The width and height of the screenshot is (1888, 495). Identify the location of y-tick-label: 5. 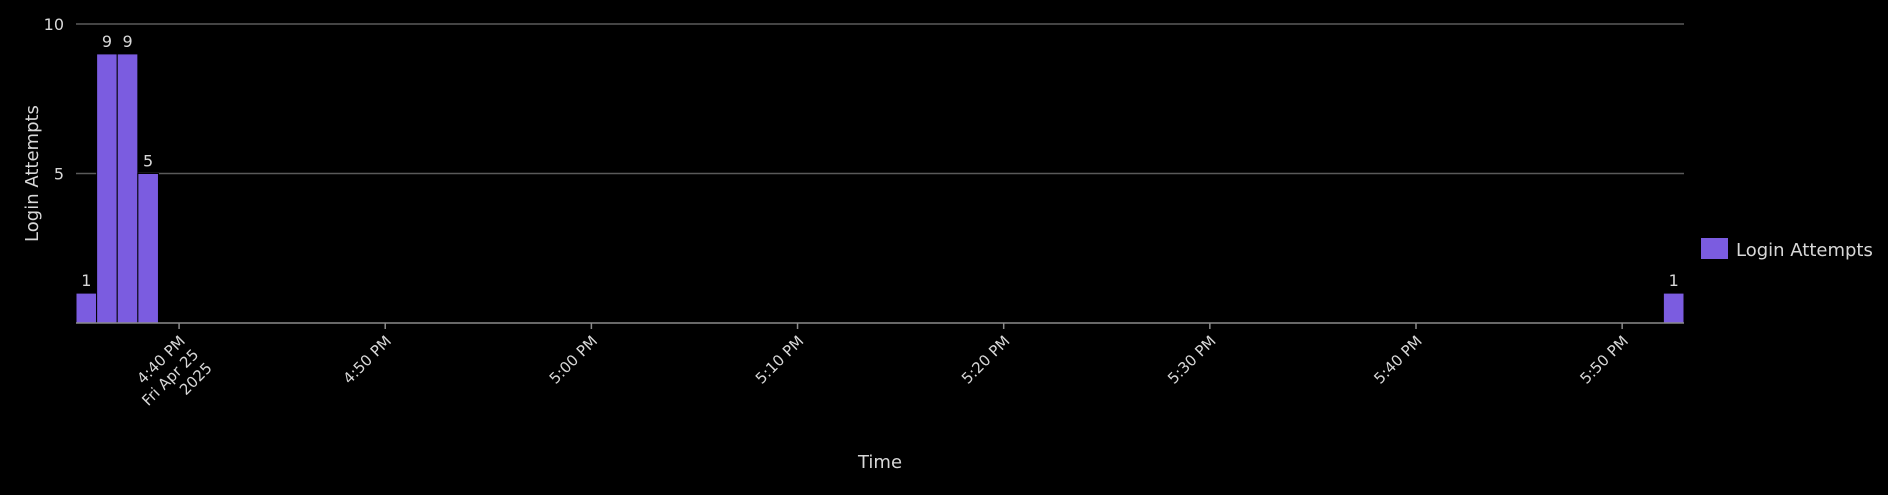
(59, 174).